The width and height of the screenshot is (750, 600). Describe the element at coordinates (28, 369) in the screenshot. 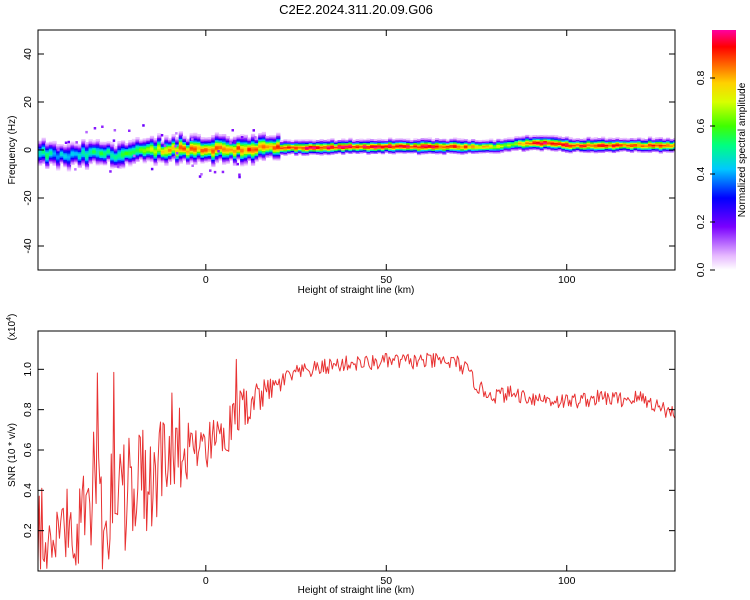

I see `snr-ytick-label: 1.0` at that location.